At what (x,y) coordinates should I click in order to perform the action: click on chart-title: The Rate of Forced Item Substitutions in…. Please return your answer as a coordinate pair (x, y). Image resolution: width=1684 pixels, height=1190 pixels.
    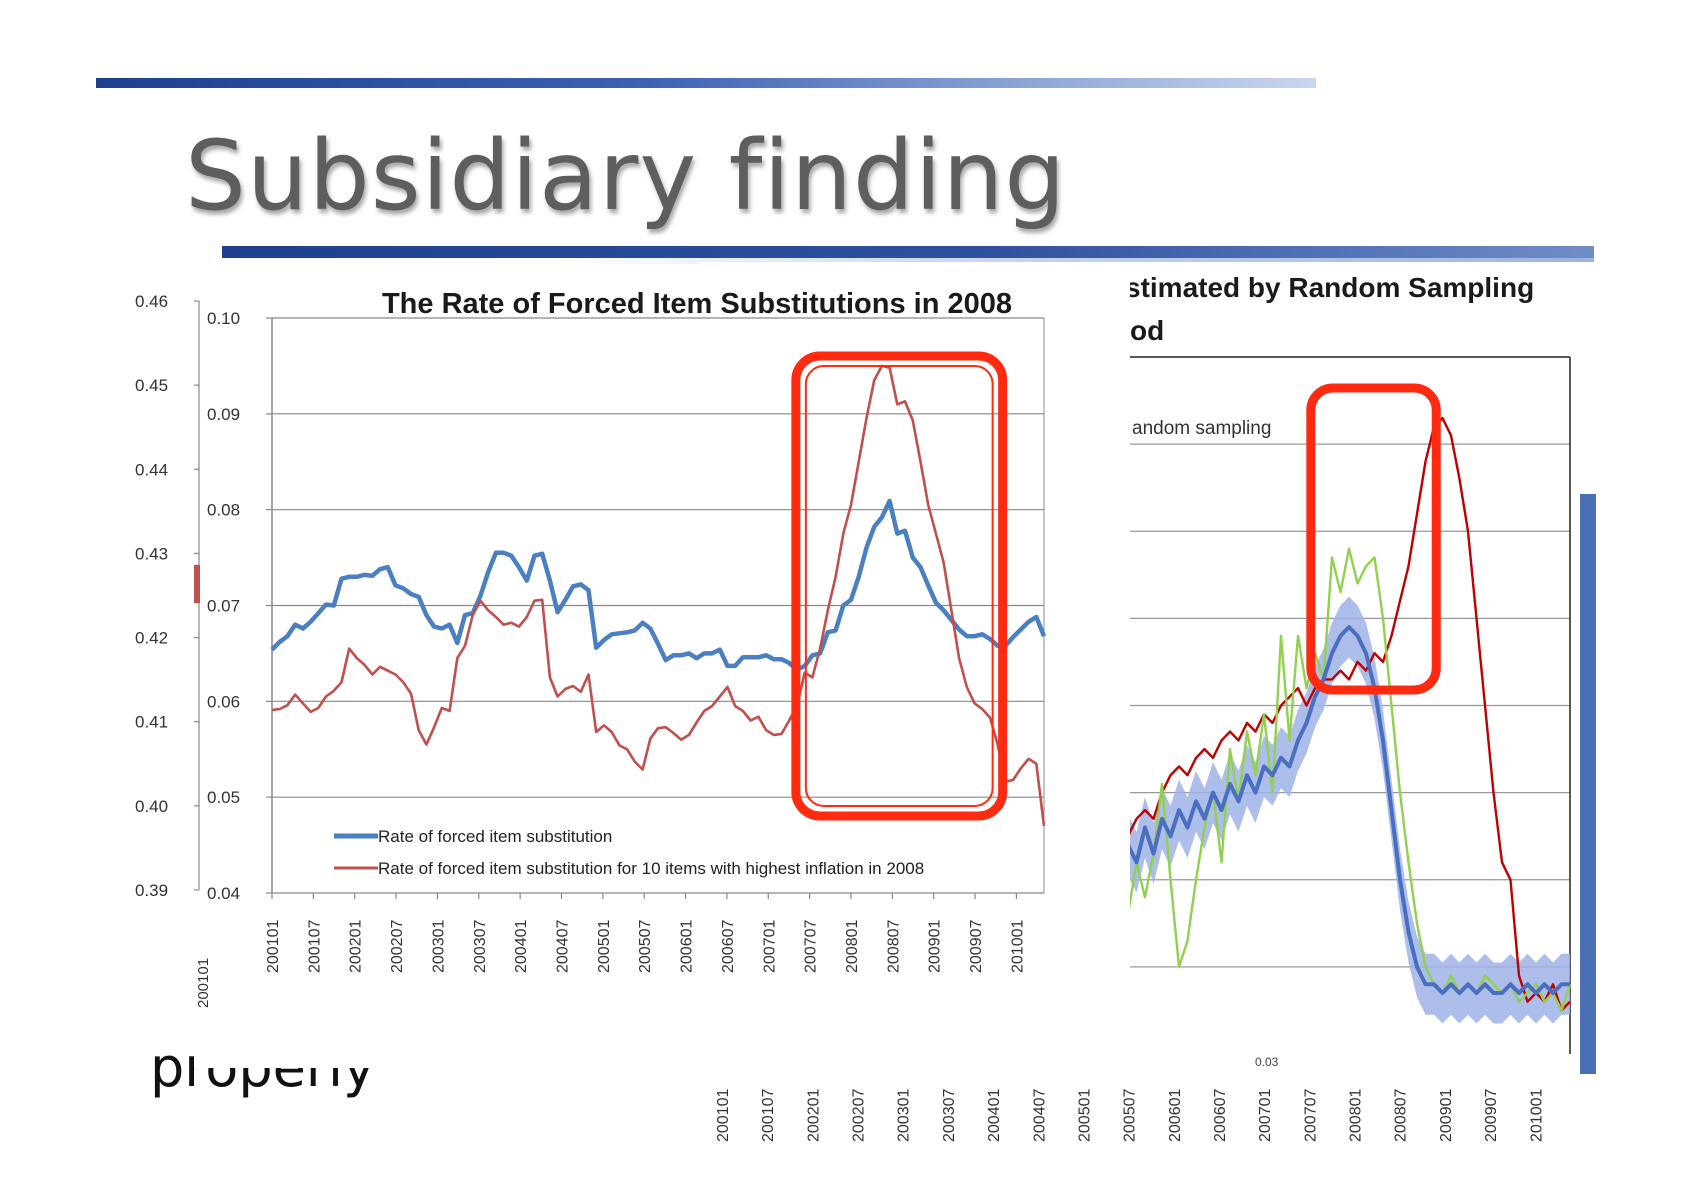
    Looking at the image, I should click on (697, 304).